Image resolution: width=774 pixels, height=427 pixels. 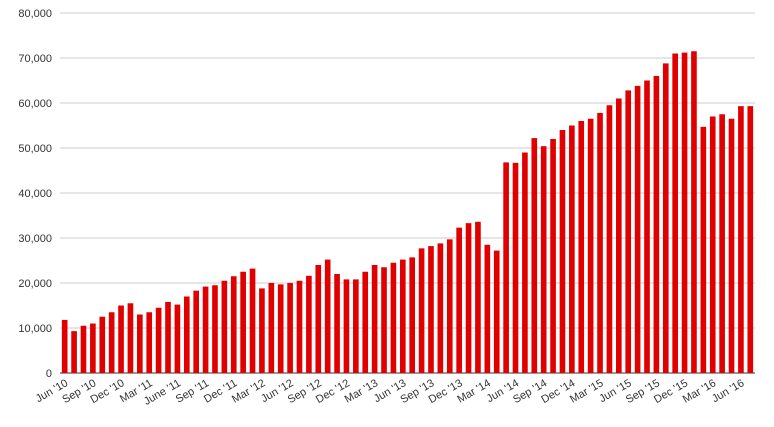 What do you see at coordinates (35, 284) in the screenshot?
I see `y-tick-label: 20,000` at bounding box center [35, 284].